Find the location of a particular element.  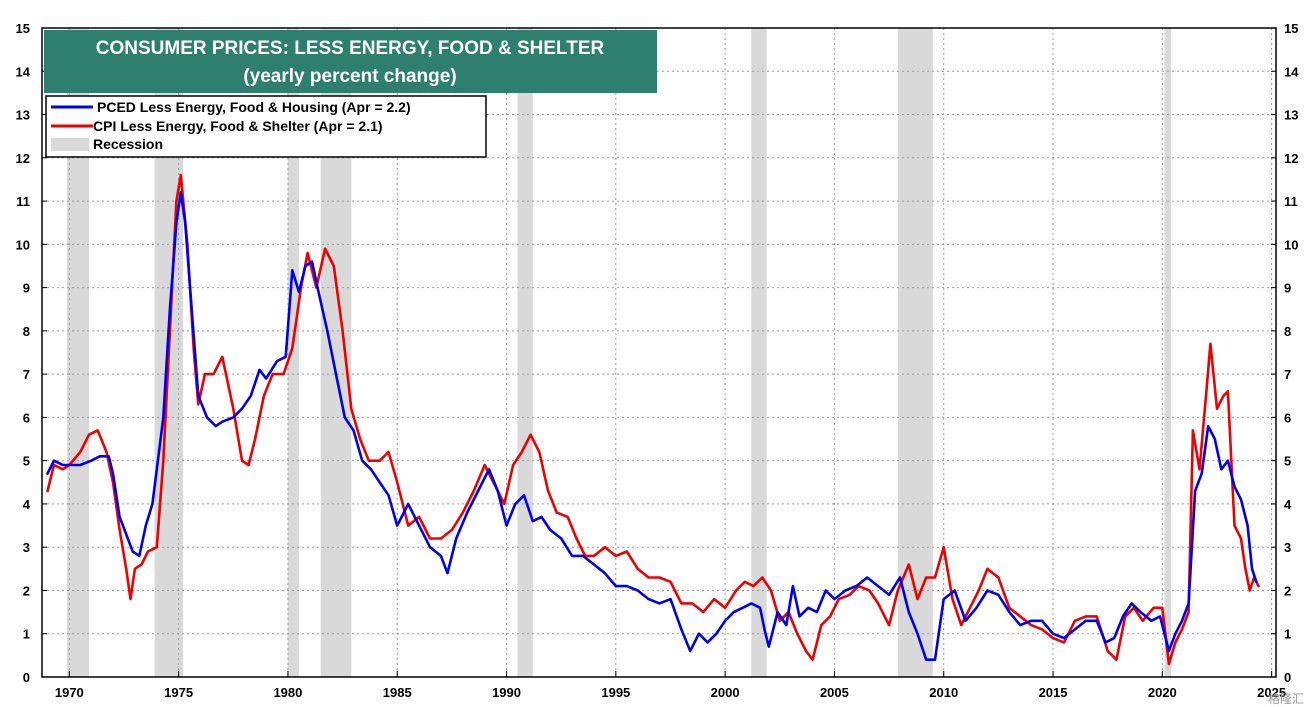

y-tick-label-right-5: 5 is located at coordinates (1287, 461).